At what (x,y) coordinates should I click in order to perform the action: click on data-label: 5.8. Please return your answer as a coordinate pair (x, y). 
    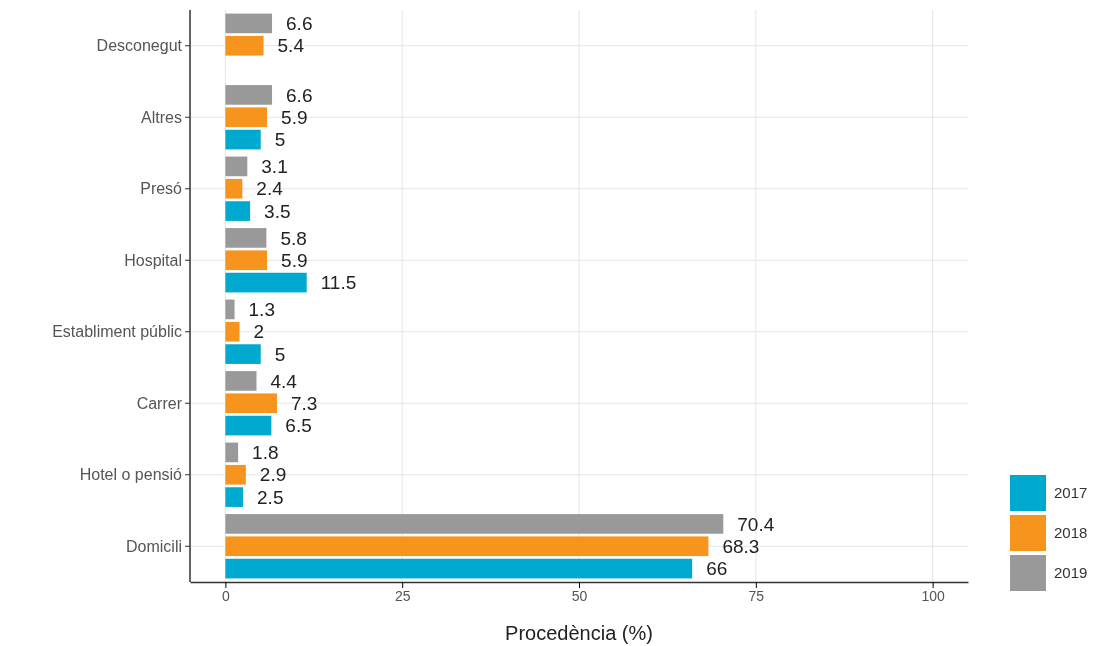
    Looking at the image, I should click on (293, 238).